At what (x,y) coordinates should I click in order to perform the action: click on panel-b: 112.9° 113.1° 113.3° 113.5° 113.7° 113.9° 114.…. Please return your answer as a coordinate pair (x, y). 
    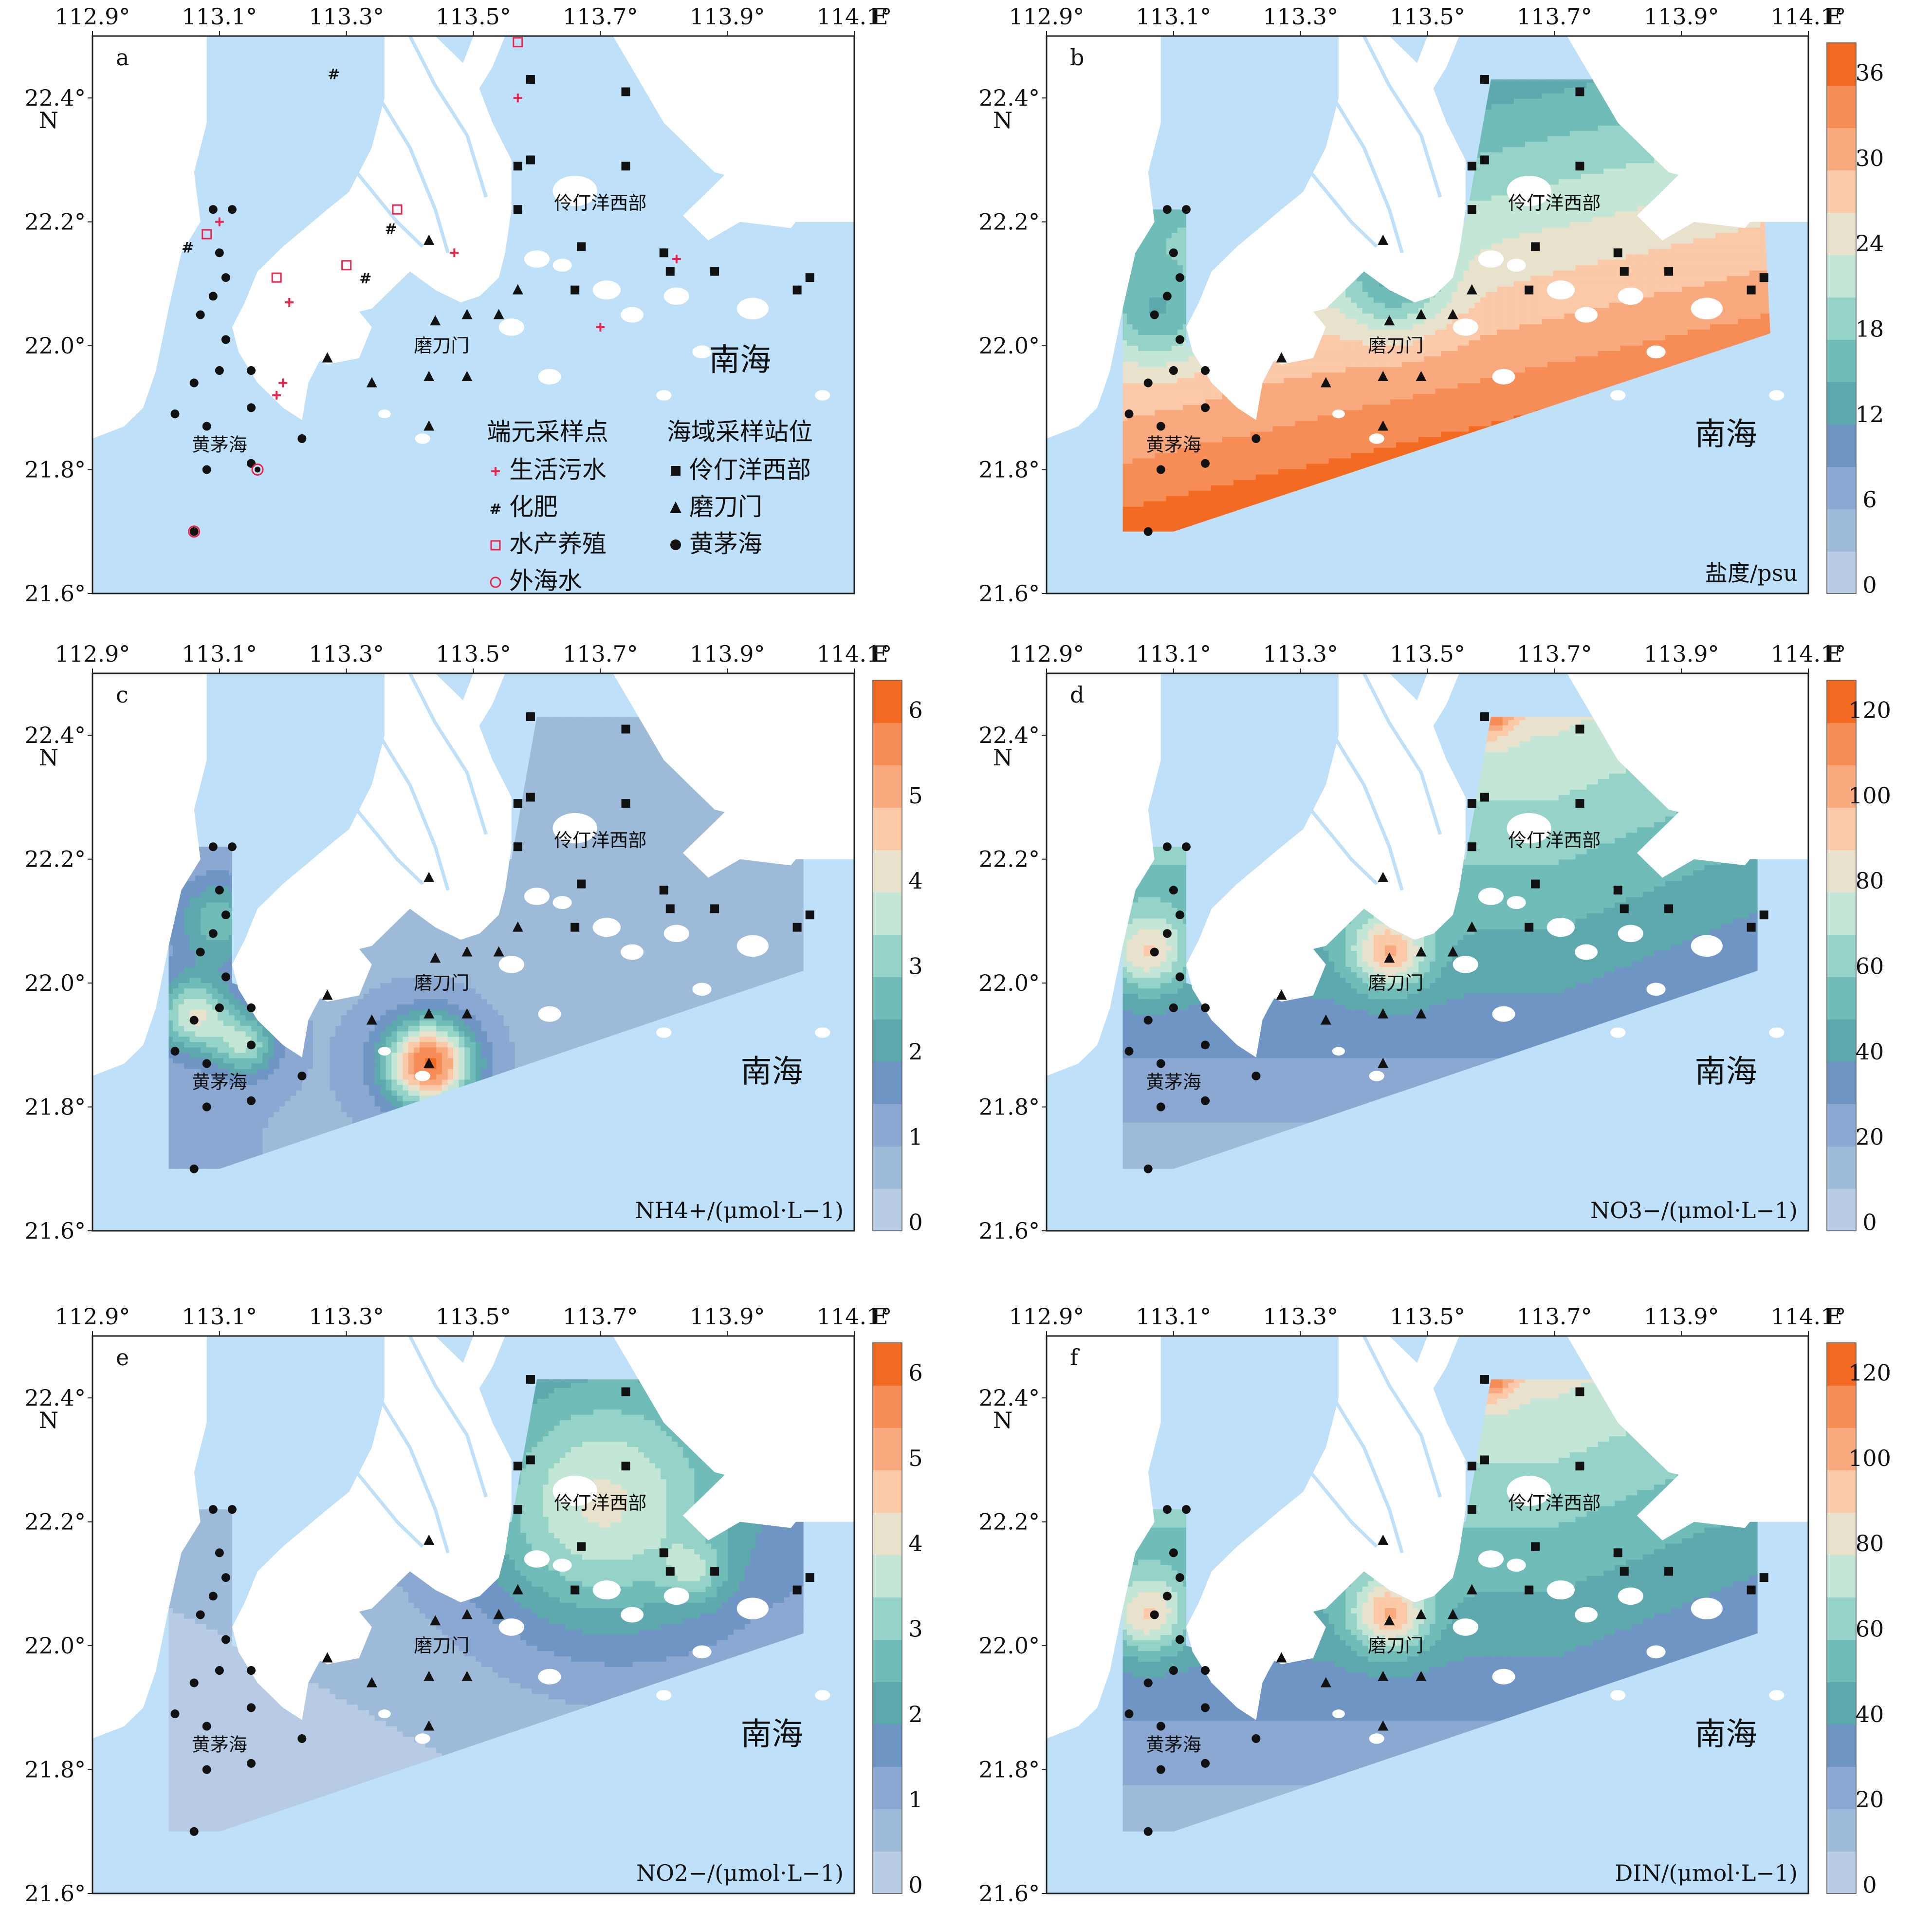
    Looking at the image, I should click on (1431, 305).